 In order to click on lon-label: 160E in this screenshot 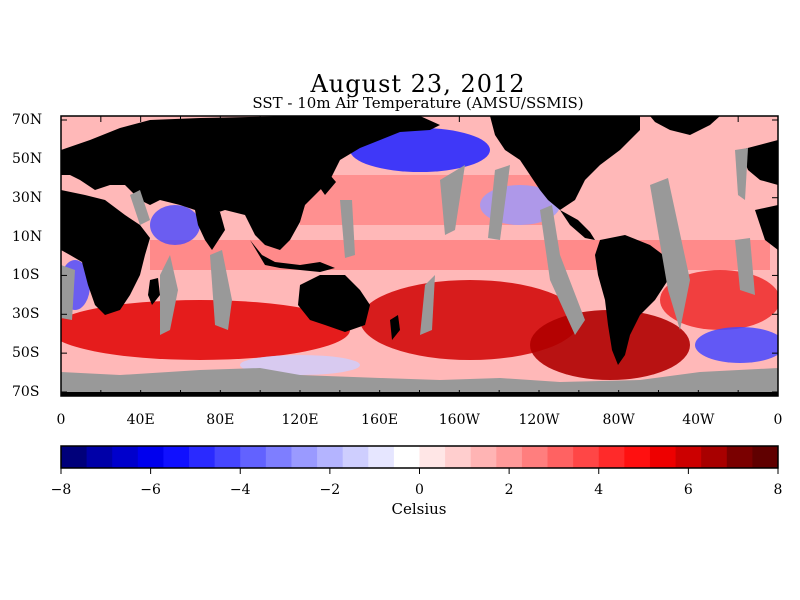, I will do `click(380, 420)`.